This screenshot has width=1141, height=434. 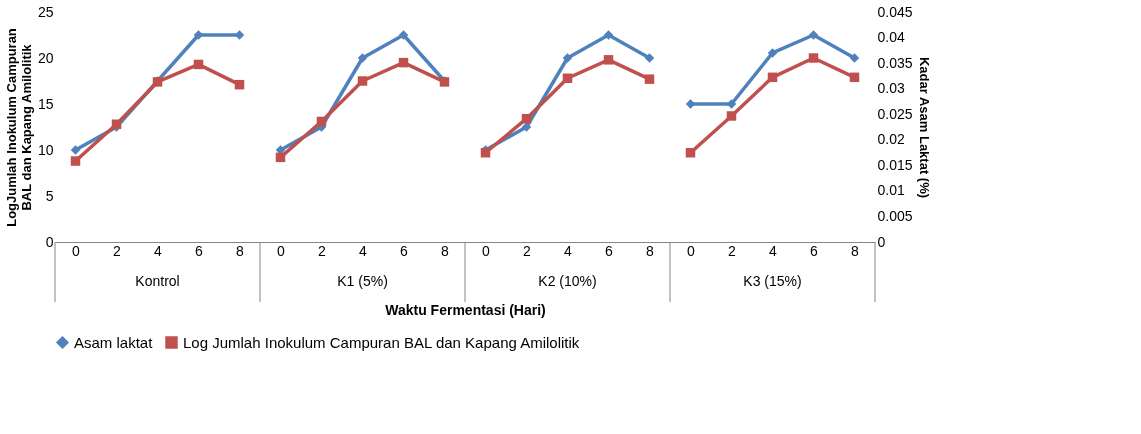 What do you see at coordinates (924, 127) in the screenshot?
I see `y2-axis-title: Kadar Asam Laktat (%)` at bounding box center [924, 127].